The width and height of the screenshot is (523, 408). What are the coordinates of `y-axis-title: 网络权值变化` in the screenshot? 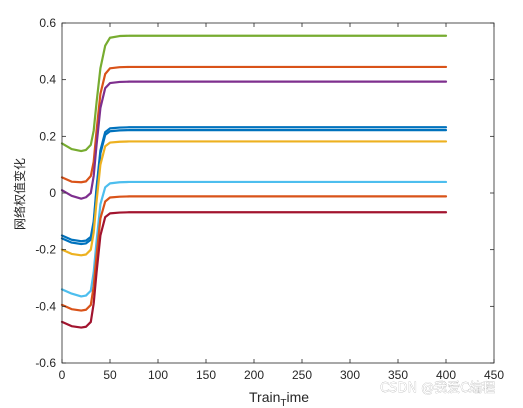 It's located at (19, 194).